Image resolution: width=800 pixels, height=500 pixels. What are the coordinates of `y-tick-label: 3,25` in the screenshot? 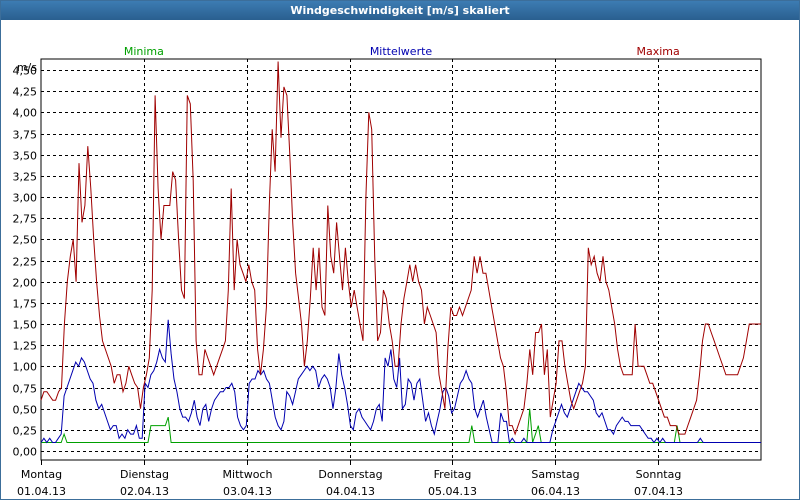 It's located at (25, 177).